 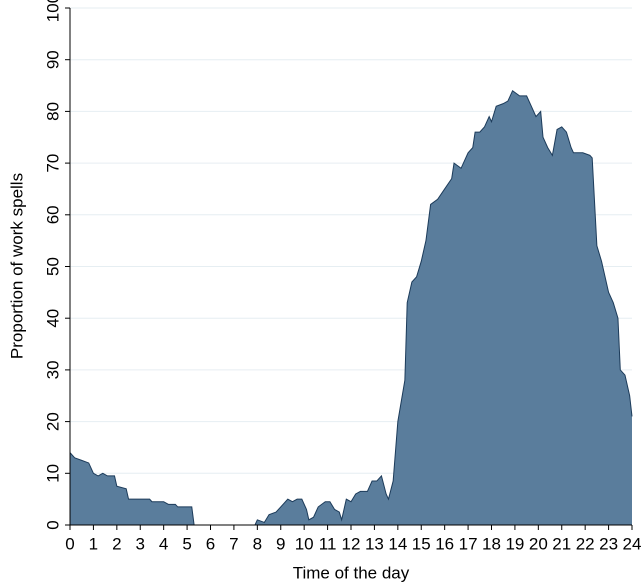 What do you see at coordinates (561, 543) in the screenshot?
I see `x-tick-label: 21` at bounding box center [561, 543].